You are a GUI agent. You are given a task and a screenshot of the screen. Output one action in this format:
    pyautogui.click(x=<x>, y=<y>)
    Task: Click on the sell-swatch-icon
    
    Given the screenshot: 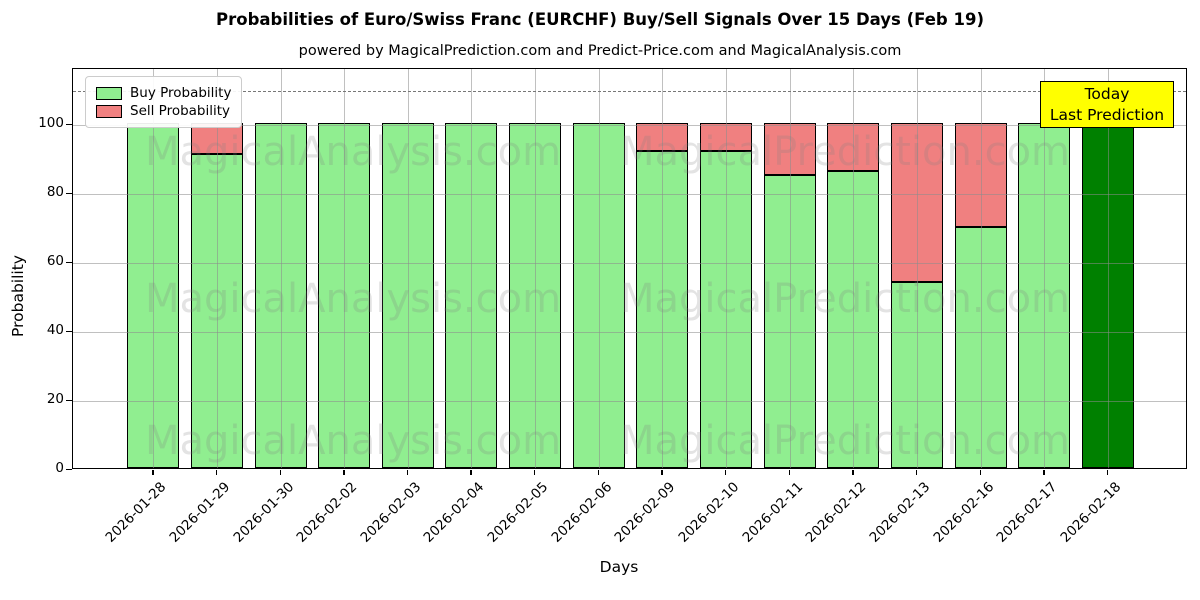 What is the action you would take?
    pyautogui.click(x=109, y=111)
    